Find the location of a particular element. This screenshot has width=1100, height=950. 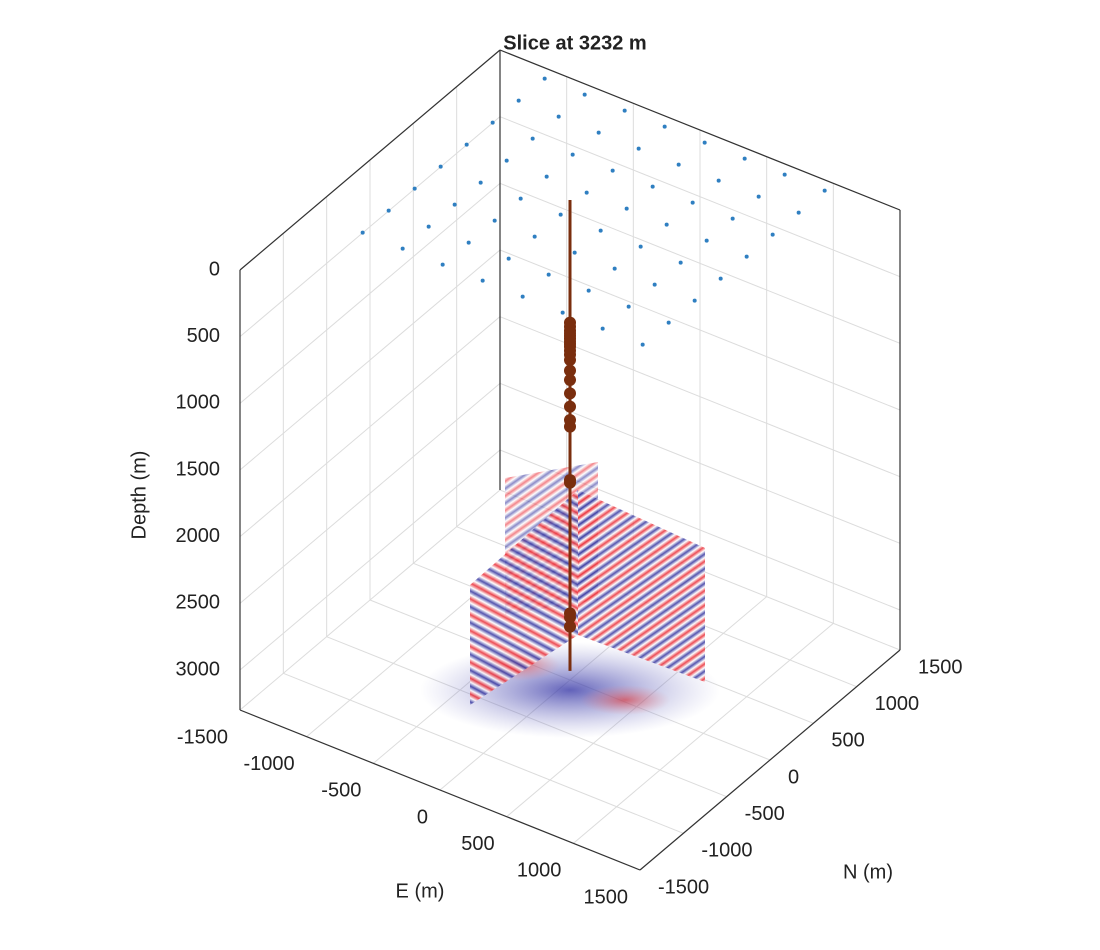

z-tick-label: 0 is located at coordinates (214, 269).